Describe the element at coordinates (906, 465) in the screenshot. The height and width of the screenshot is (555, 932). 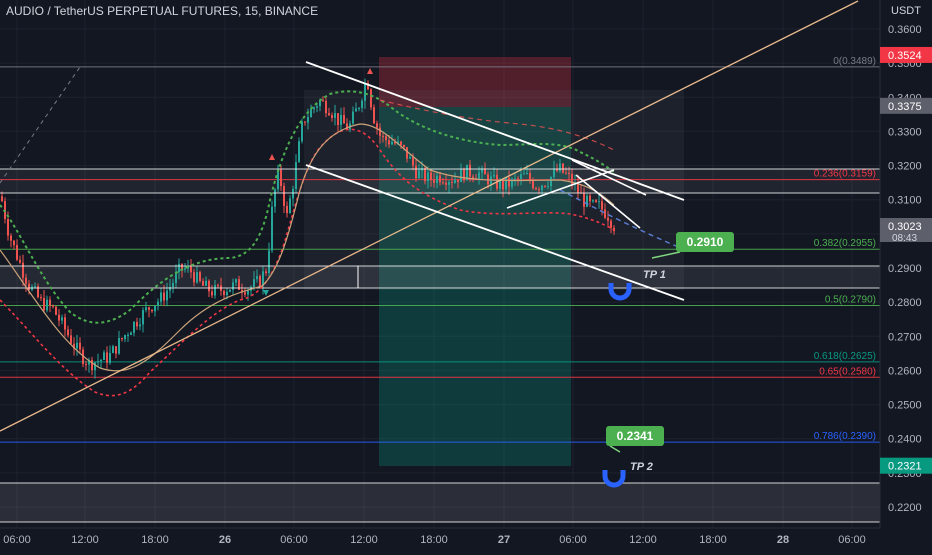
I see `price-badge` at that location.